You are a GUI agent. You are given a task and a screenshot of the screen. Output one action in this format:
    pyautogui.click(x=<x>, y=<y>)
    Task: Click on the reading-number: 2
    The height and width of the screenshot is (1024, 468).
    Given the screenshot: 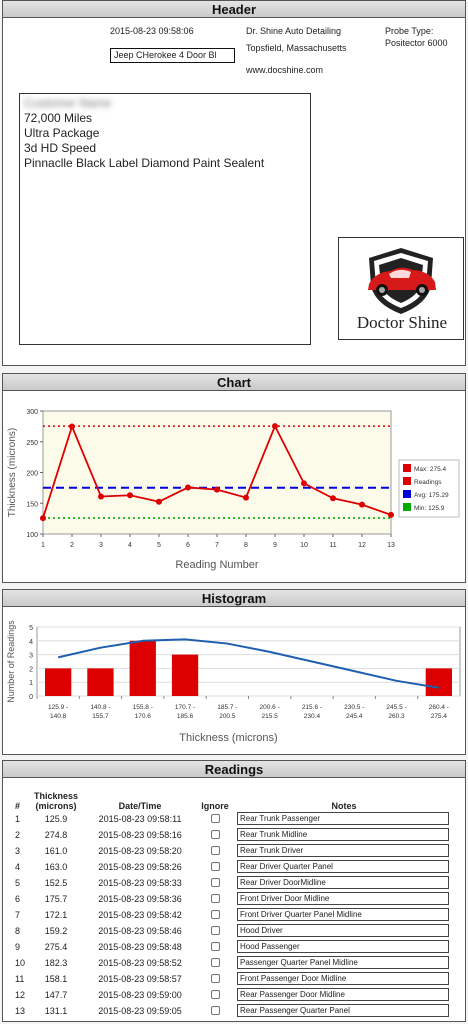 What is the action you would take?
    pyautogui.click(x=18, y=835)
    